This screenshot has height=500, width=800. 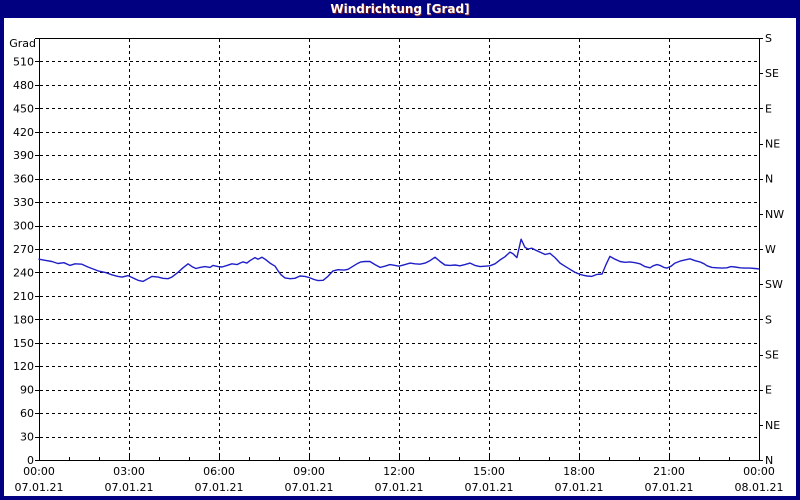 I want to click on y-tick-label: 90, so click(x=27, y=390).